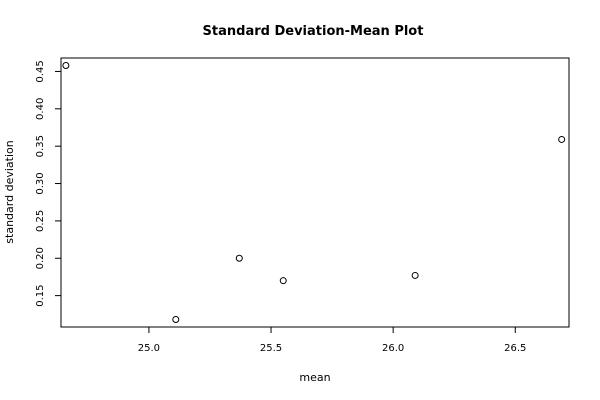 The width and height of the screenshot is (600, 400). What do you see at coordinates (40, 221) in the screenshot?
I see `y-tick-label: 0.25` at bounding box center [40, 221].